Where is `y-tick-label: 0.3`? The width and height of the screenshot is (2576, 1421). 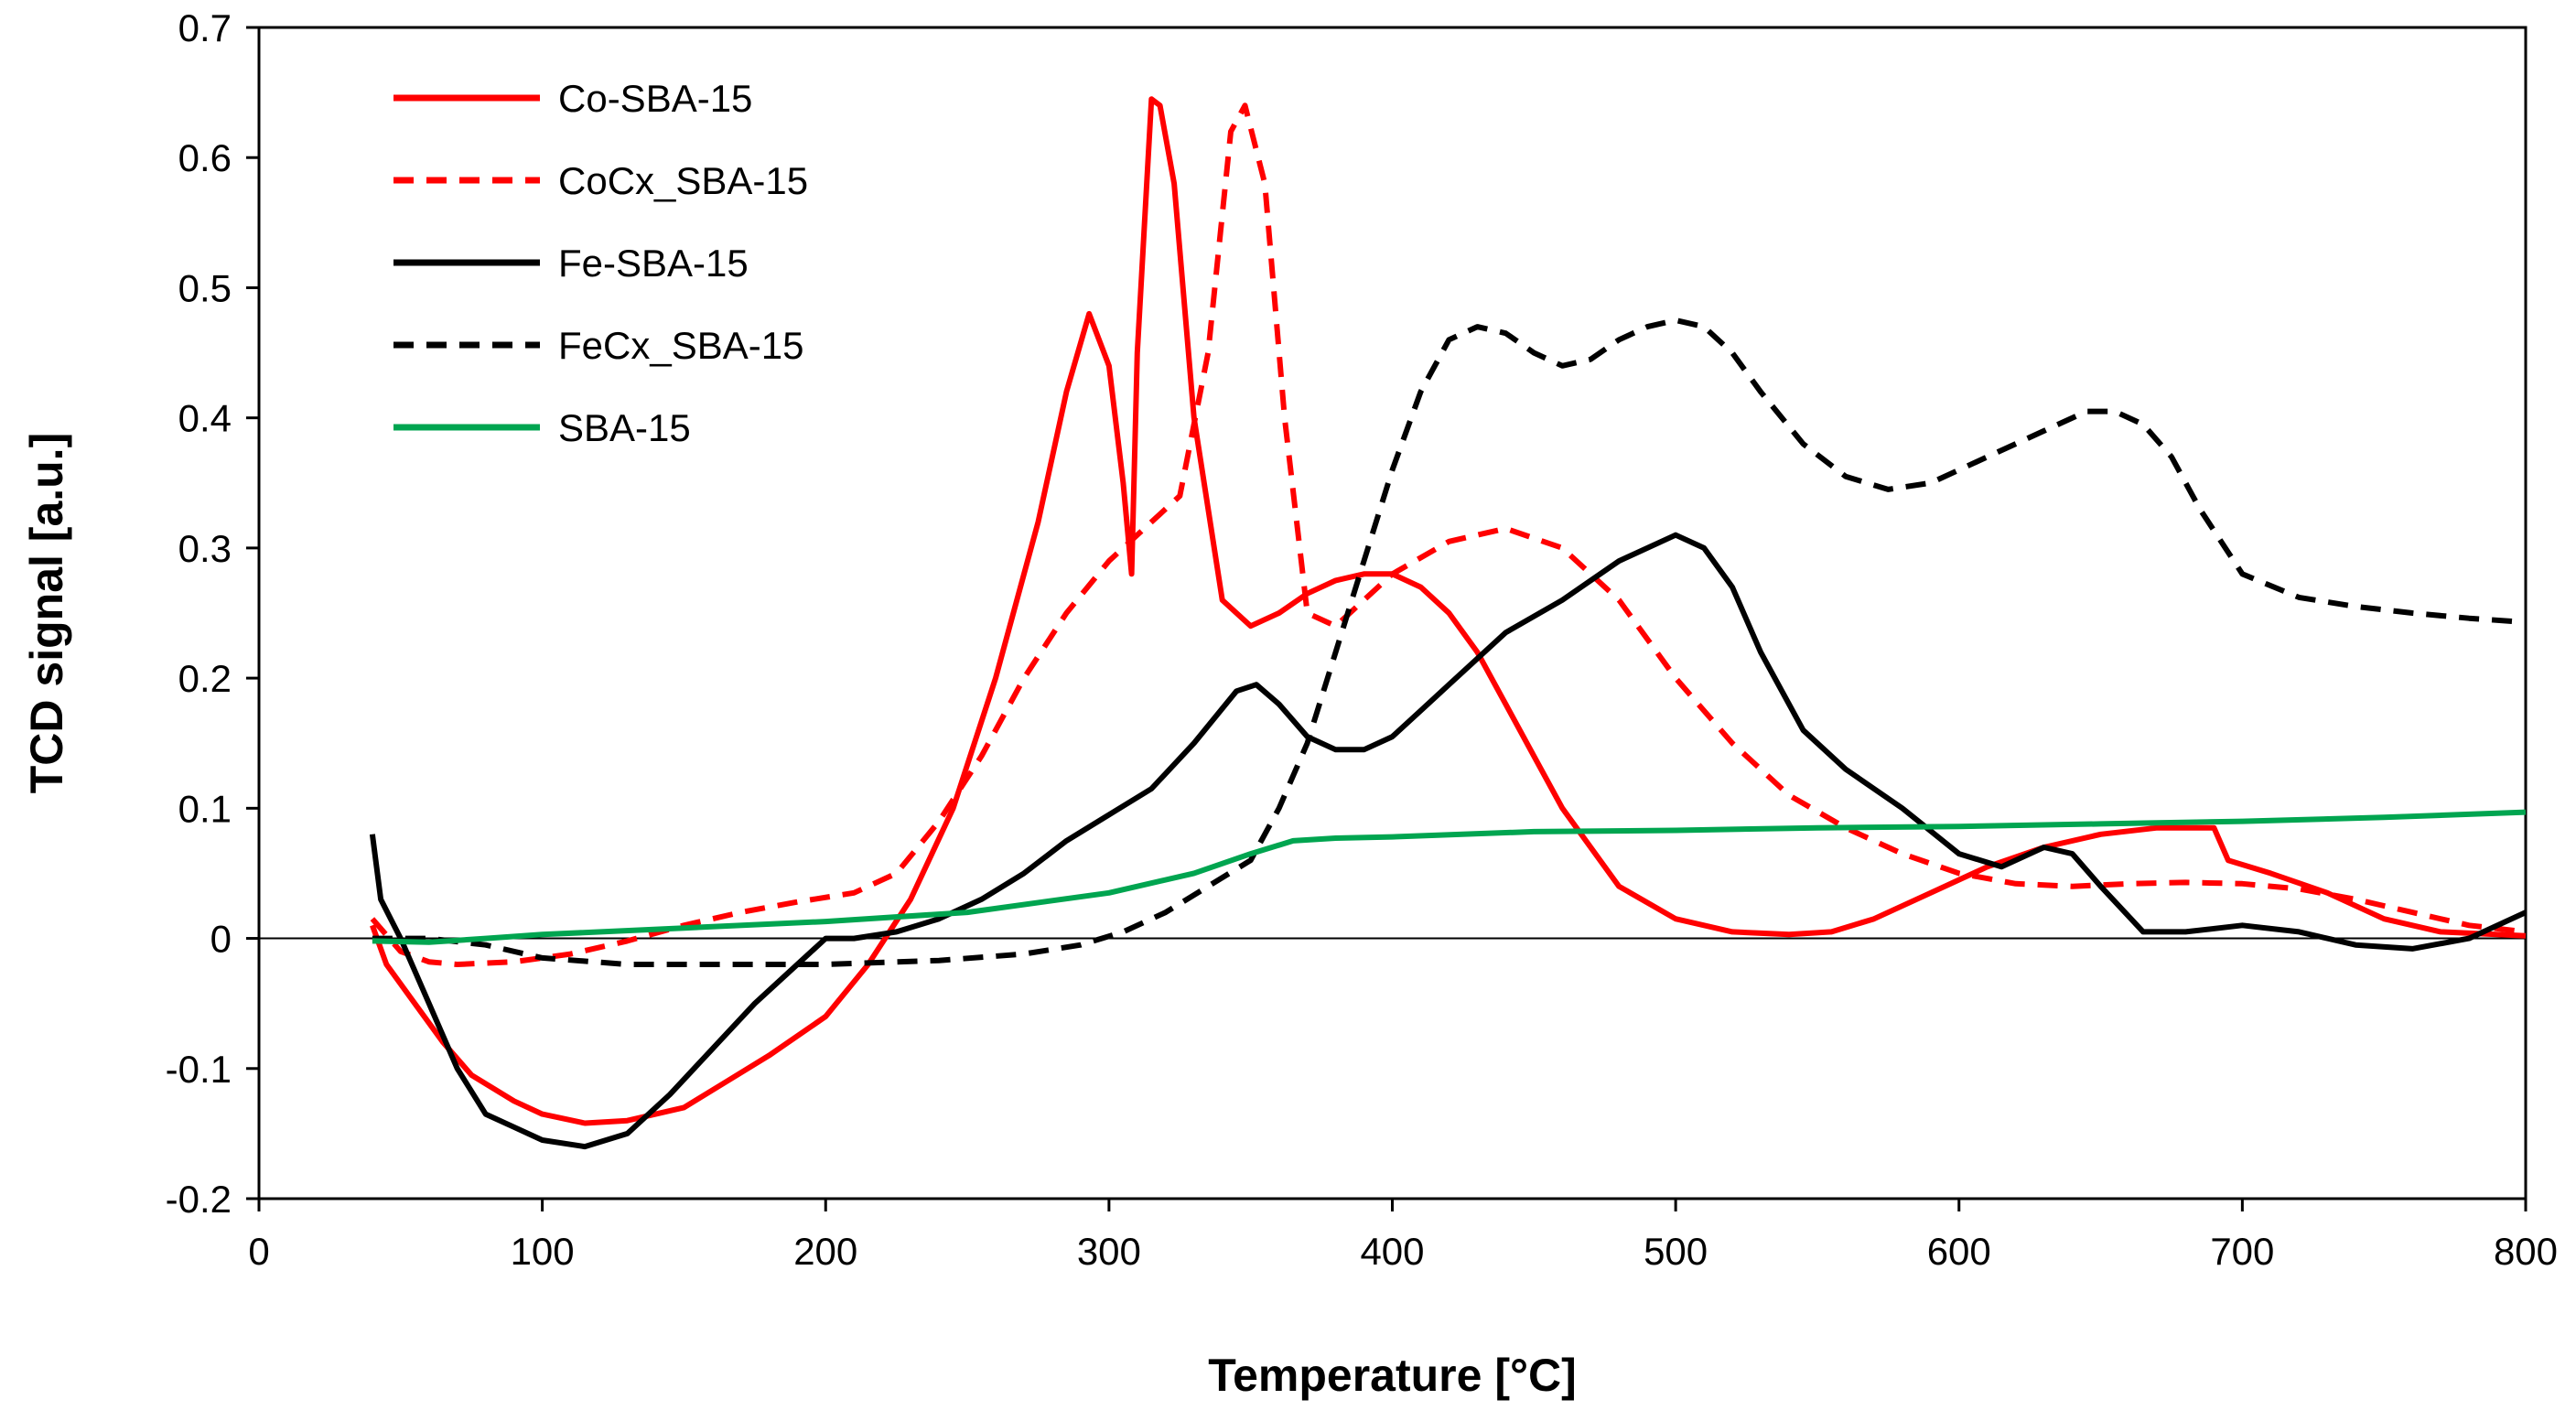
y-tick-label: 0.3 is located at coordinates (205, 548).